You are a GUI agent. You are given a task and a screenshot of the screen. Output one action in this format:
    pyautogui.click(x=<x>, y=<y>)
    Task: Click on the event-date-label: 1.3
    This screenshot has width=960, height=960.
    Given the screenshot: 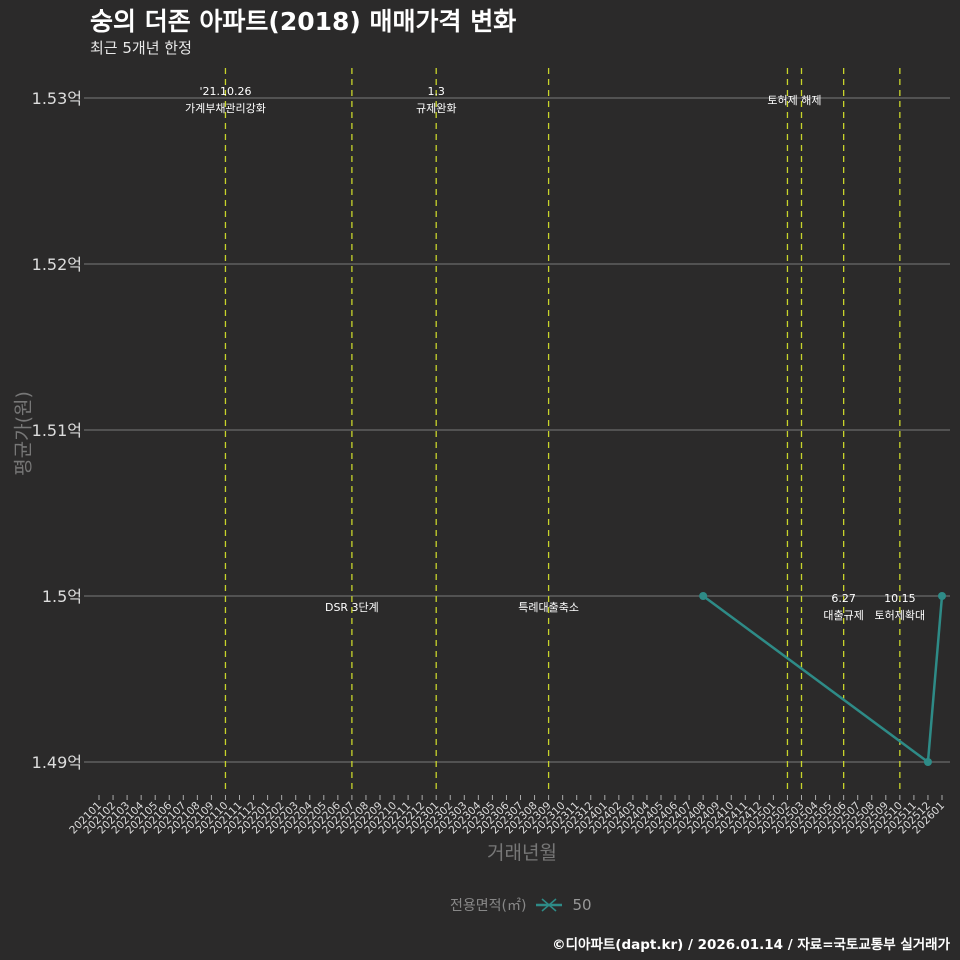 What is the action you would take?
    pyautogui.click(x=436, y=91)
    